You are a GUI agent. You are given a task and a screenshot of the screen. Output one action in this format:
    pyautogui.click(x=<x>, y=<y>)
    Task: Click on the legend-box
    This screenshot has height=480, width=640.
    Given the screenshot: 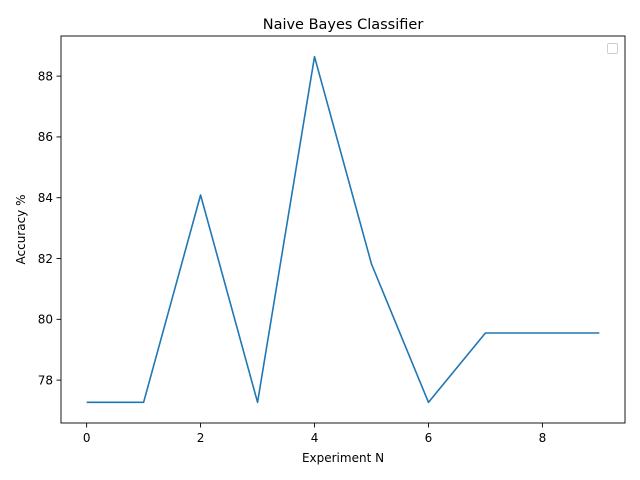 What is the action you would take?
    pyautogui.click(x=612, y=48)
    